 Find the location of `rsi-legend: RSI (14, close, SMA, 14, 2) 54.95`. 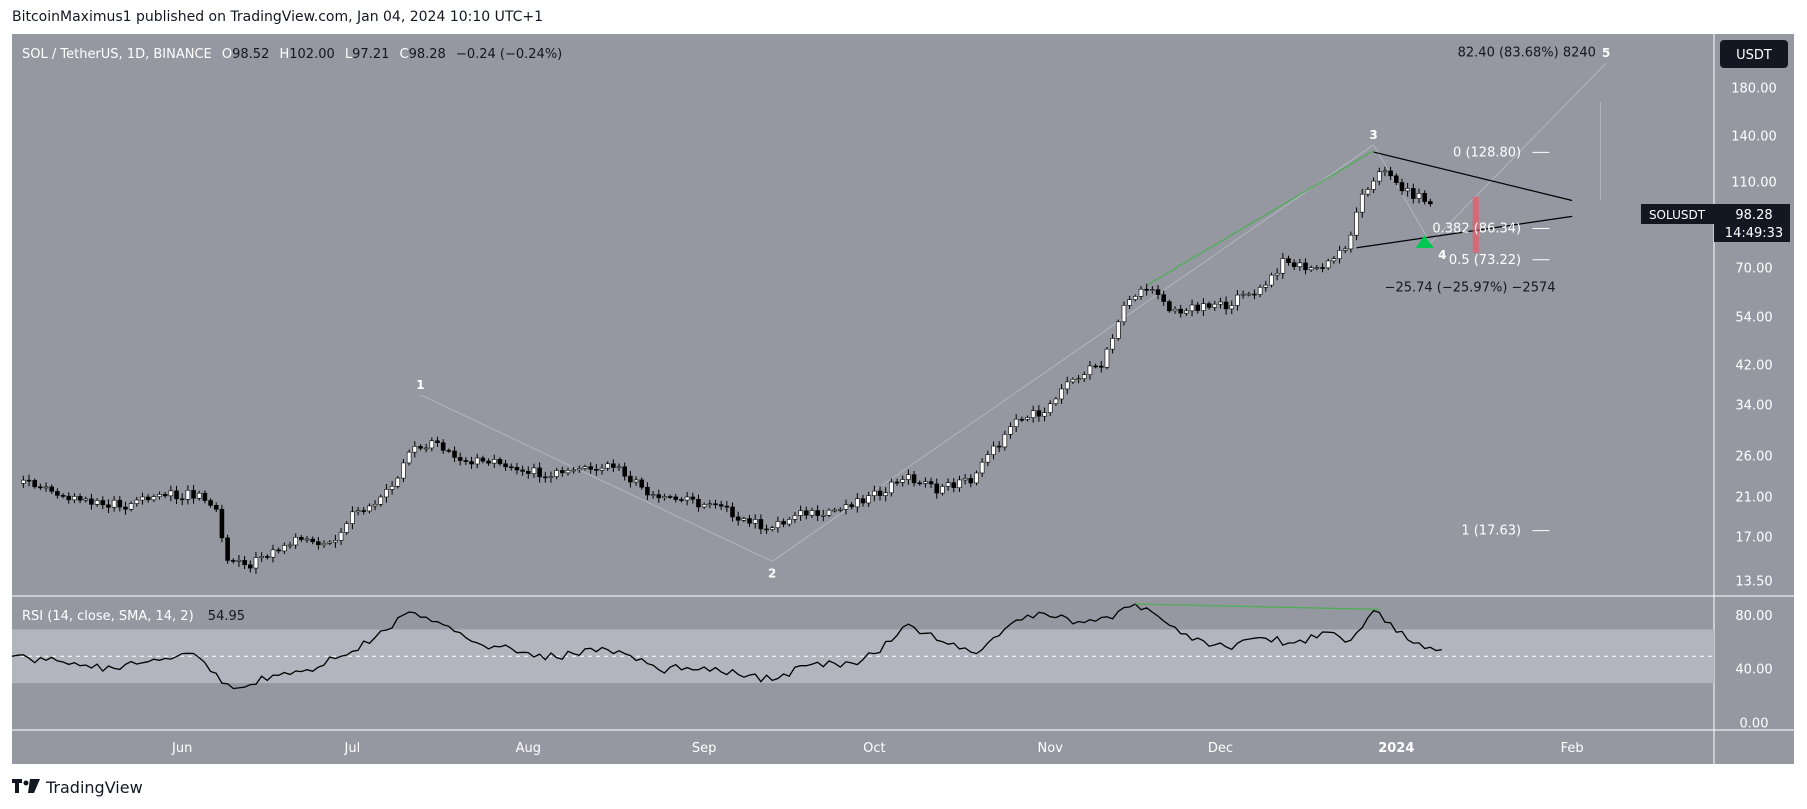

rsi-legend: RSI (14, close, SMA, 14, 2) 54.95 is located at coordinates (133, 616).